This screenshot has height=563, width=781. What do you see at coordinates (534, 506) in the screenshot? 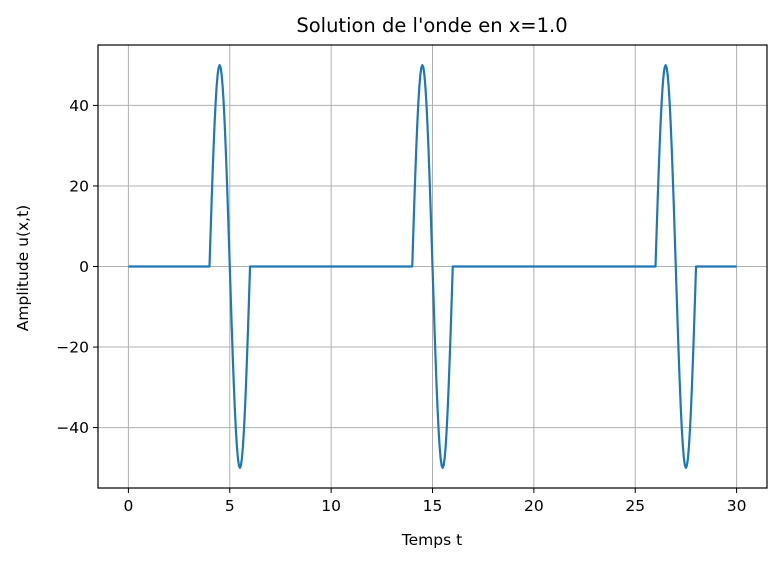
I see `x-tick-label: 20` at bounding box center [534, 506].